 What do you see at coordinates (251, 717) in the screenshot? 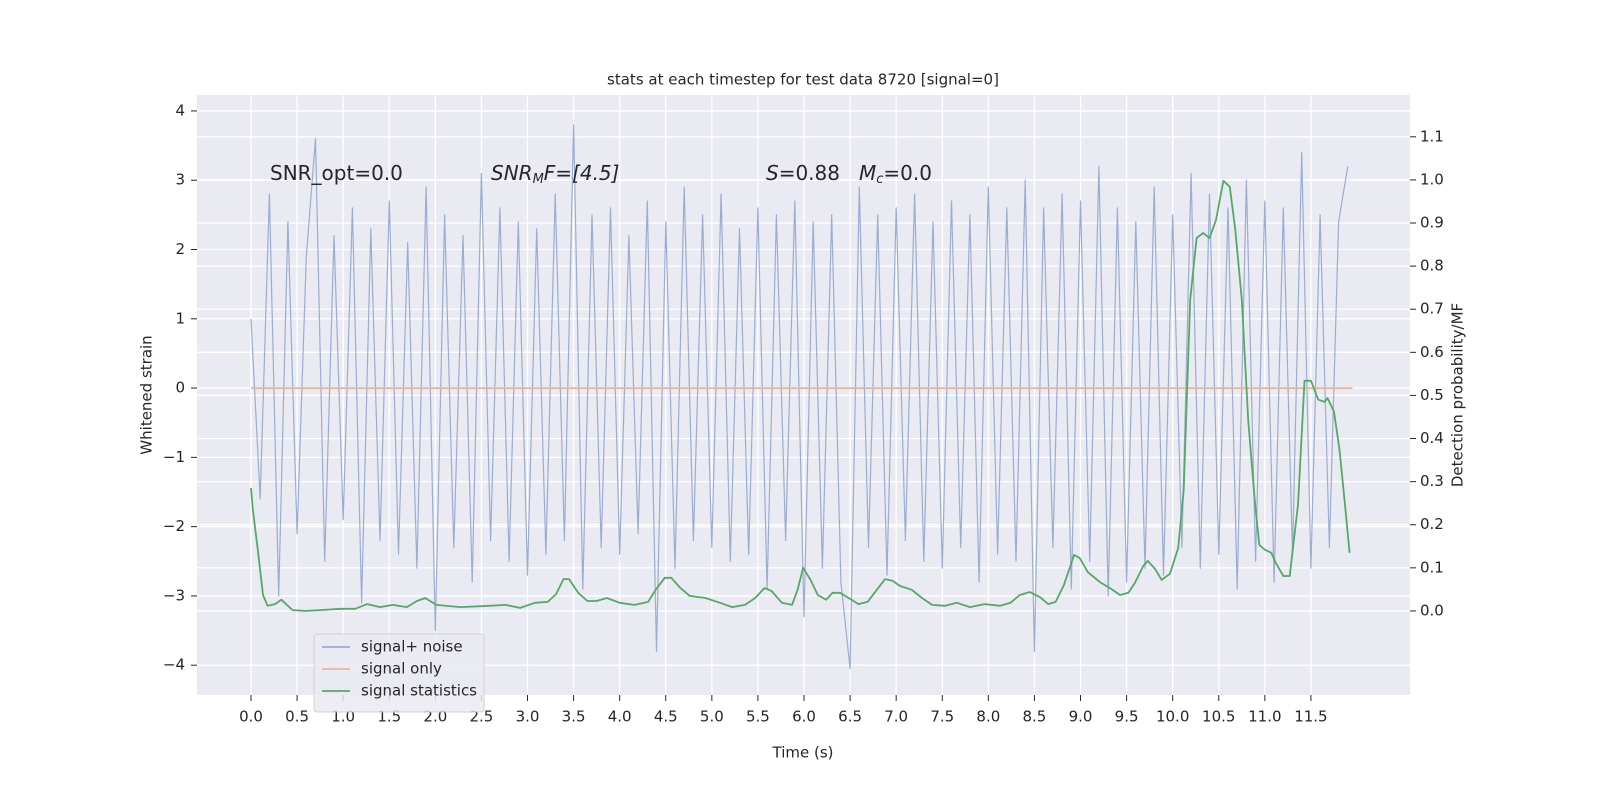
I see `x-tick-label: 0.0` at bounding box center [251, 717].